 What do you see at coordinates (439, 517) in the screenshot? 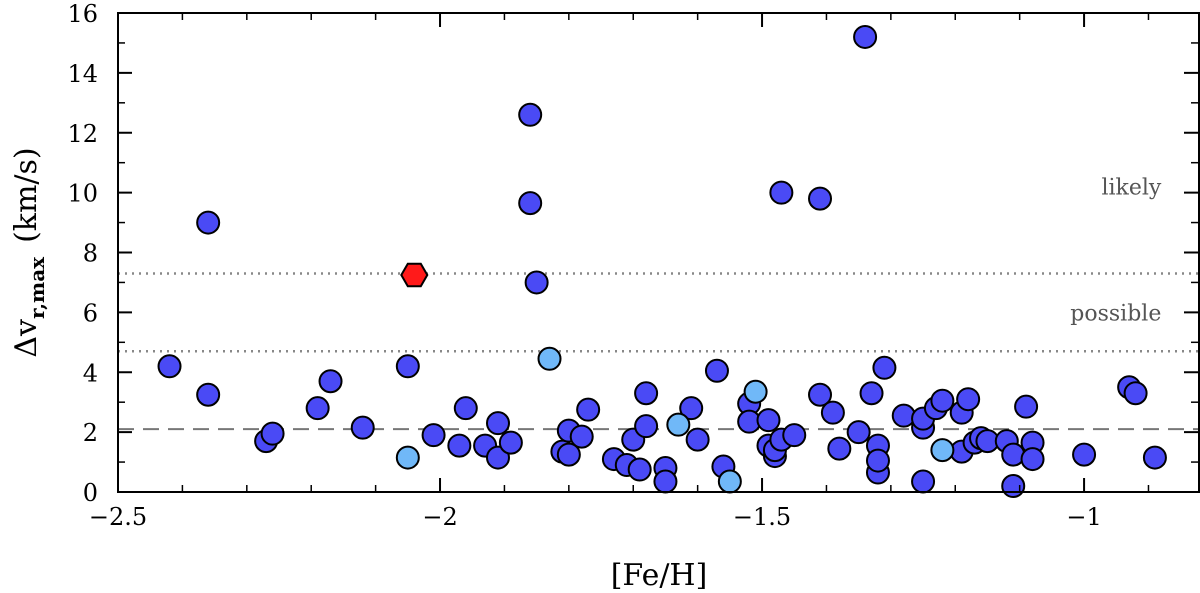
I see `x-tick-label: −2` at bounding box center [439, 517].